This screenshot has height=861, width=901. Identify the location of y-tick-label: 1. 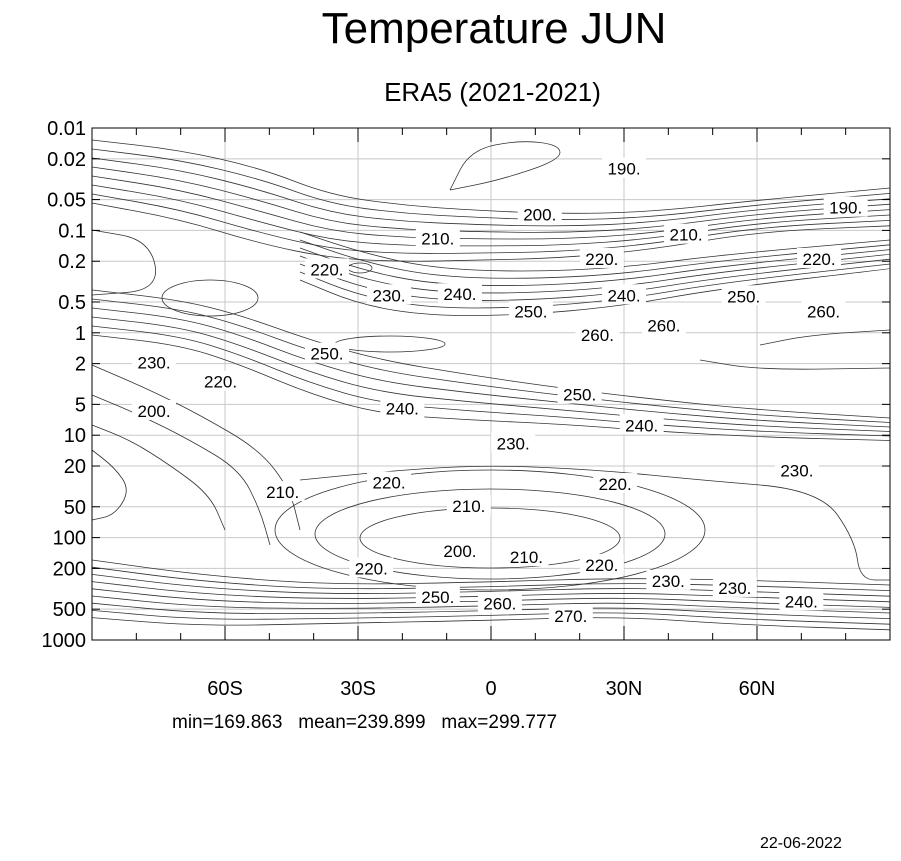
(80, 334).